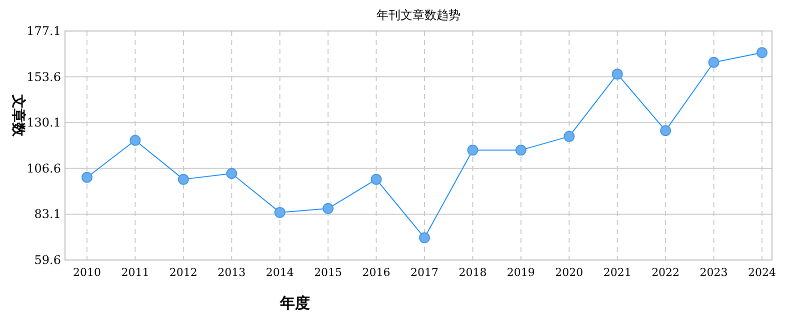 This screenshot has height=330, width=798. Describe the element at coordinates (280, 272) in the screenshot. I see `x-tick-label: 2014` at that location.